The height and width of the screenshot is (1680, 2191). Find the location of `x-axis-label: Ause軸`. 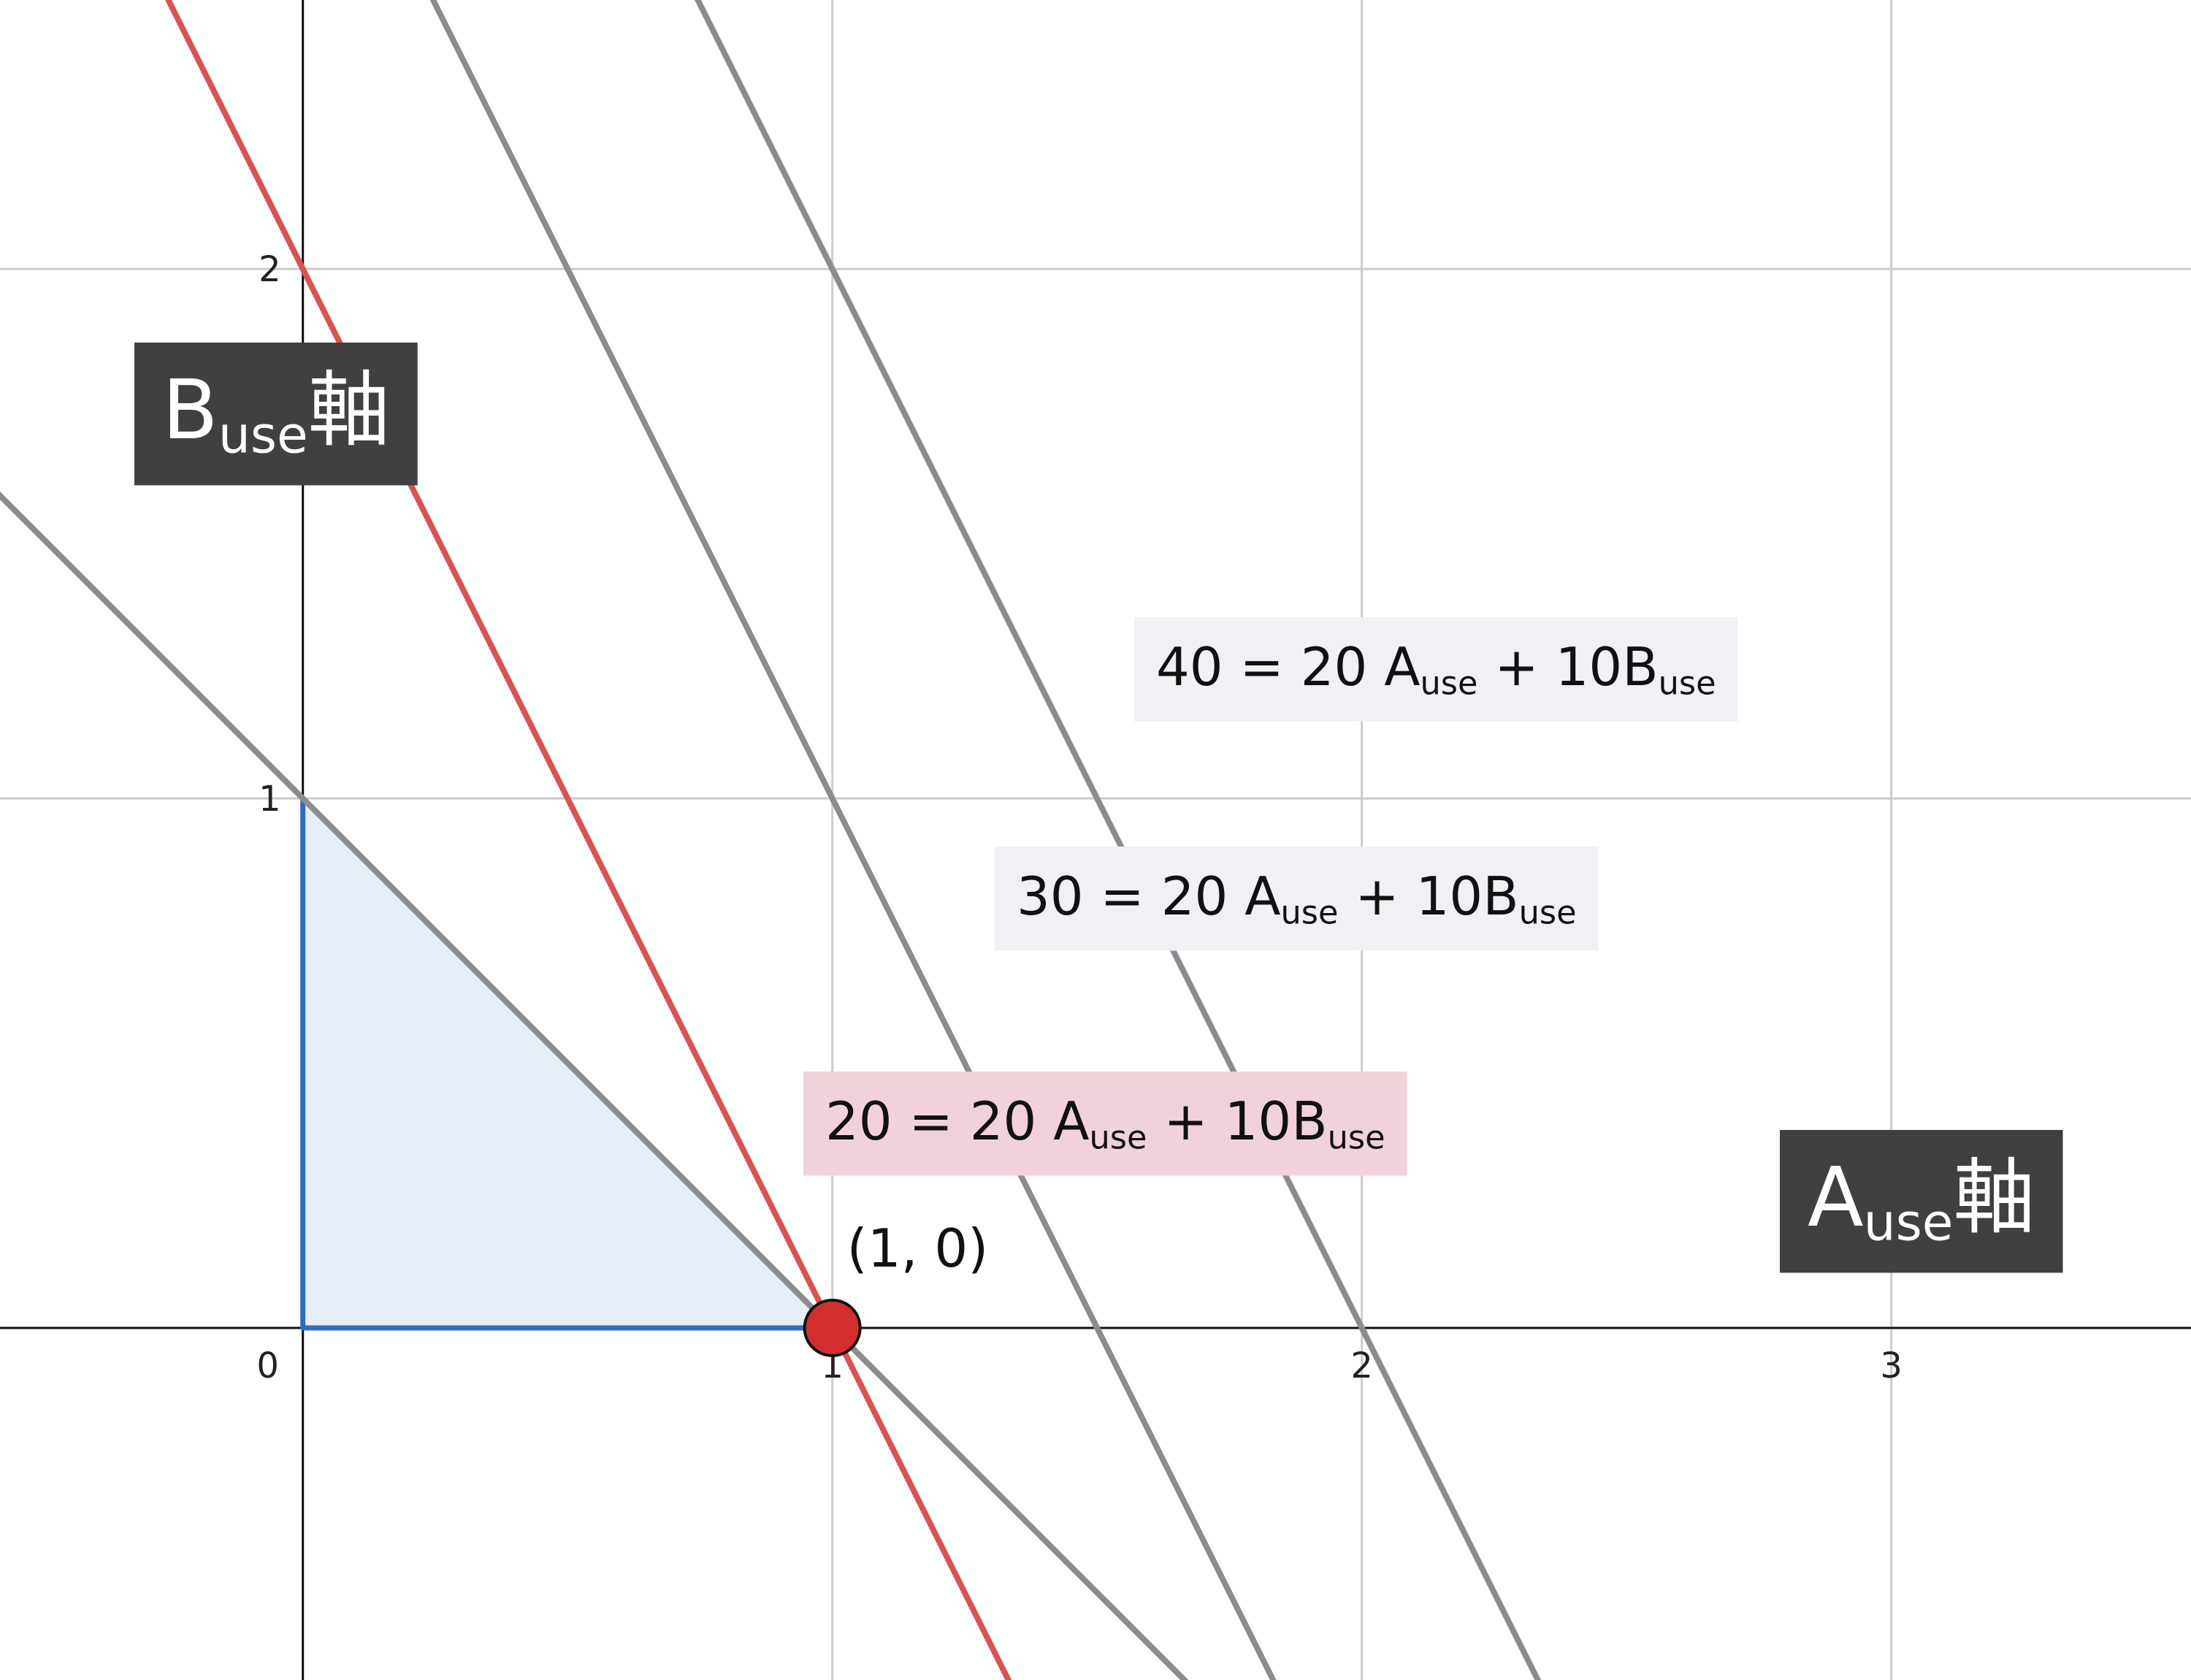

x-axis-label: Ause軸 is located at coordinates (1921, 1201).